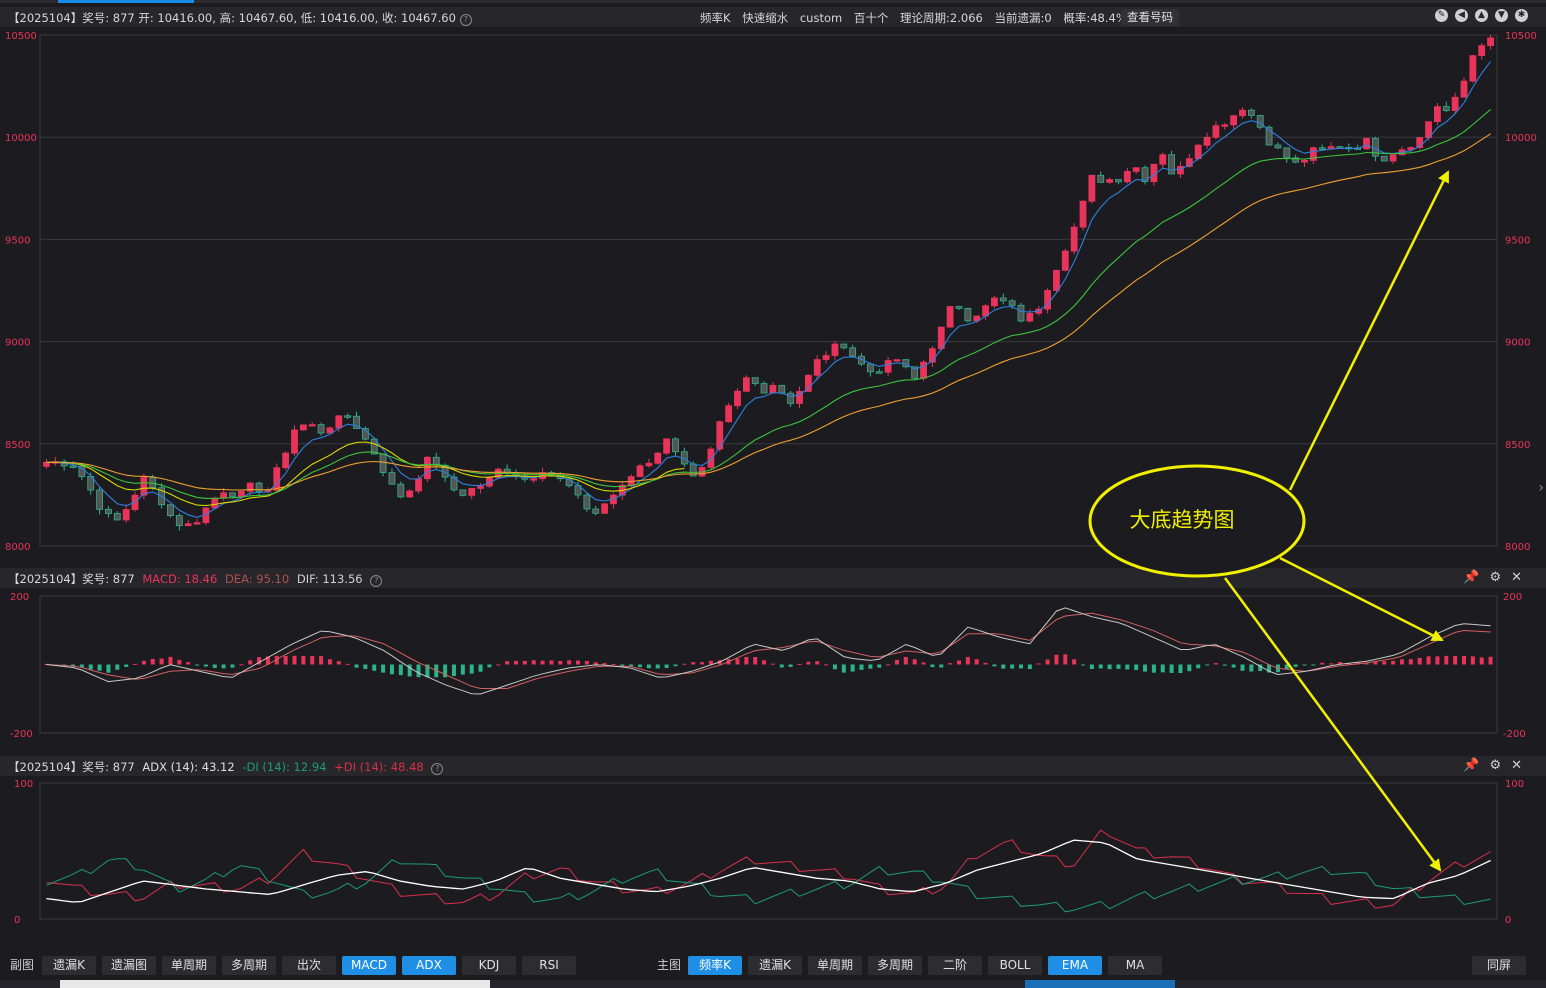 The width and height of the screenshot is (1546, 988). What do you see at coordinates (275, 984) in the screenshot?
I see `scroll-thumb` at bounding box center [275, 984].